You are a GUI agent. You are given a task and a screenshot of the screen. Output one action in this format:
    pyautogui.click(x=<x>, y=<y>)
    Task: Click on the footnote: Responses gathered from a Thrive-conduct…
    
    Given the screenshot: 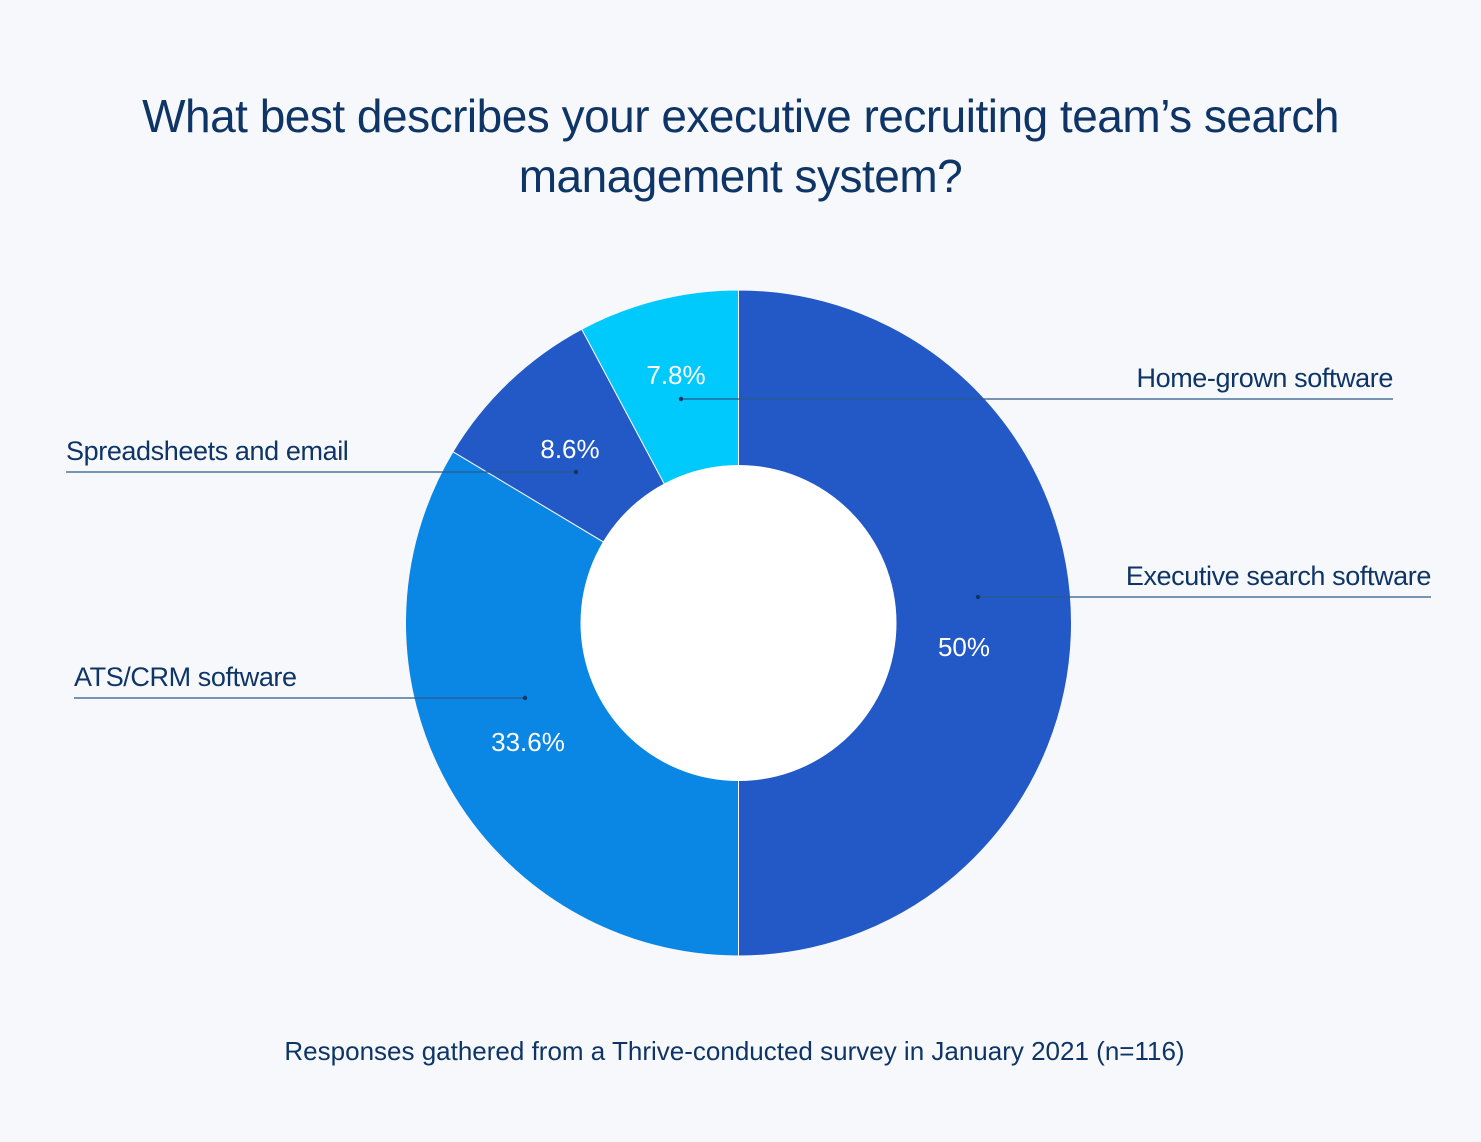 What is the action you would take?
    pyautogui.click(x=734, y=1051)
    